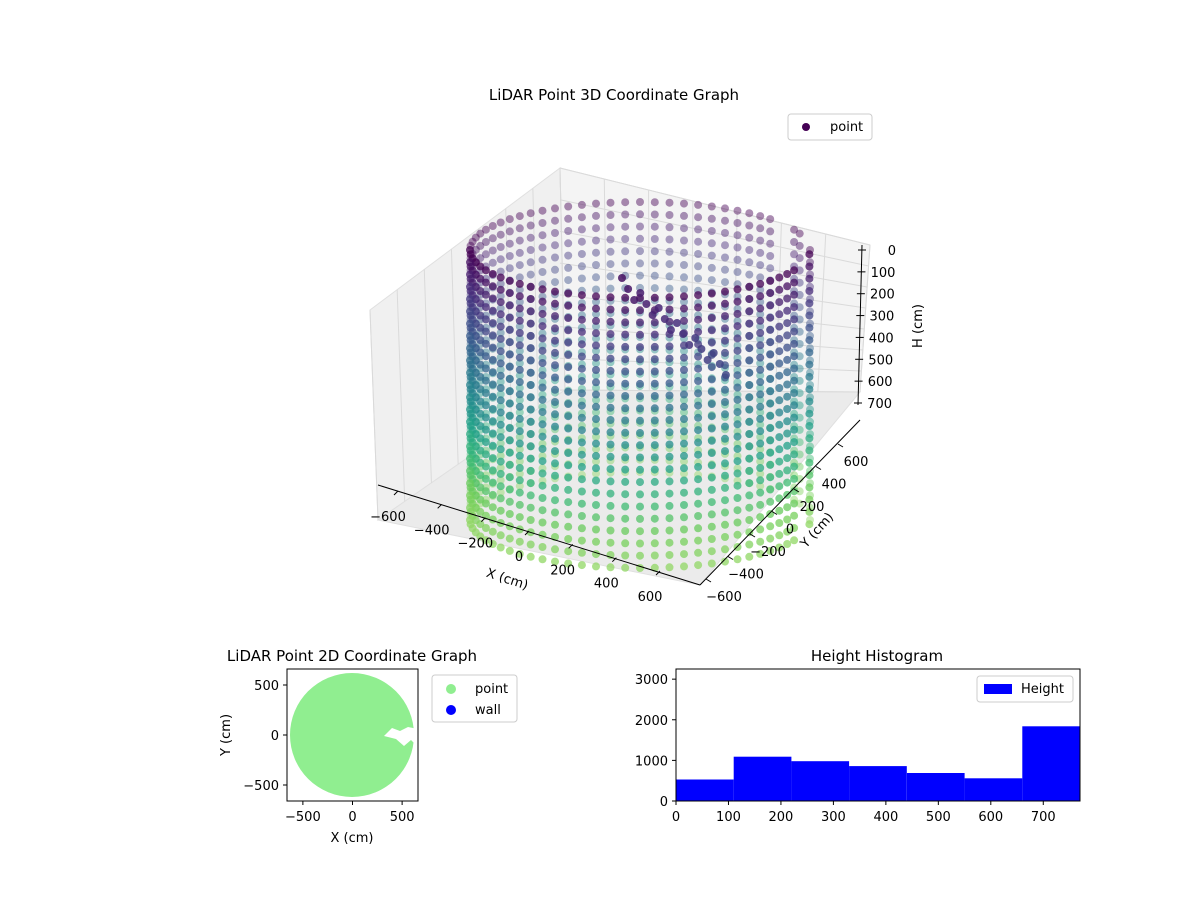 This screenshot has height=900, width=1200. Describe the element at coordinates (846, 127) in the screenshot. I see `chart-3d-legend-label: point` at that location.